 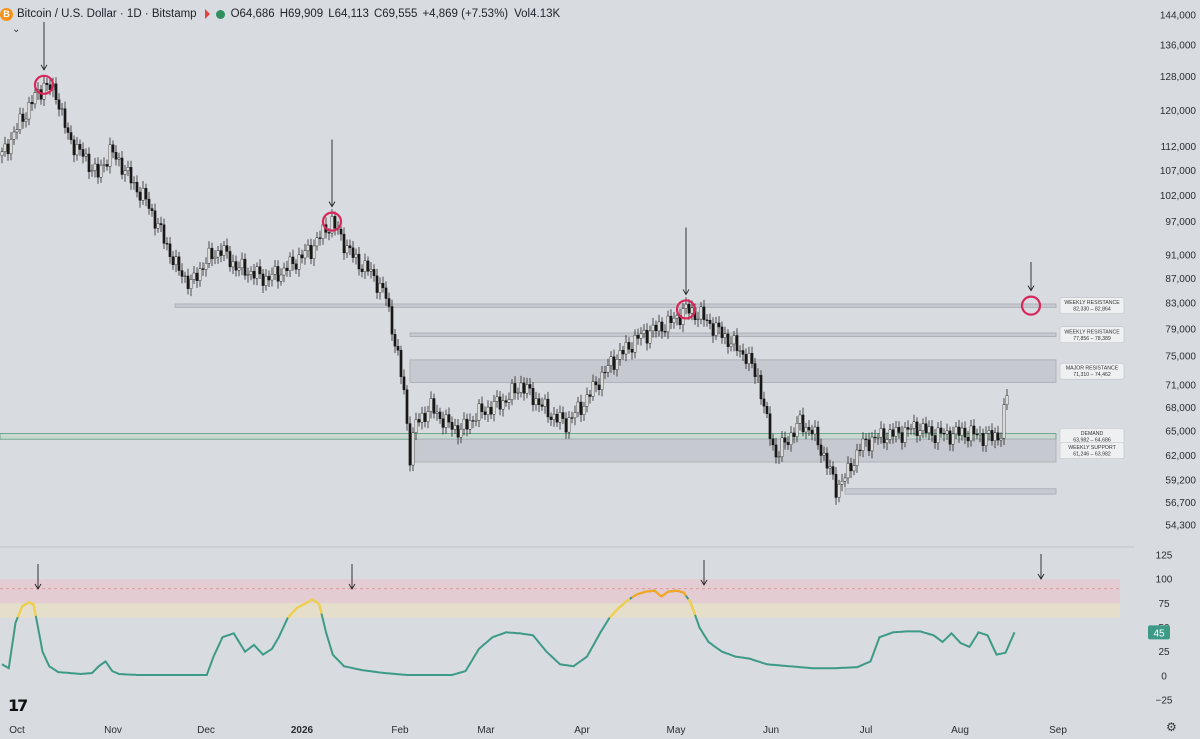 What do you see at coordinates (220, 14) in the screenshot?
I see `market-status-icon` at bounding box center [220, 14].